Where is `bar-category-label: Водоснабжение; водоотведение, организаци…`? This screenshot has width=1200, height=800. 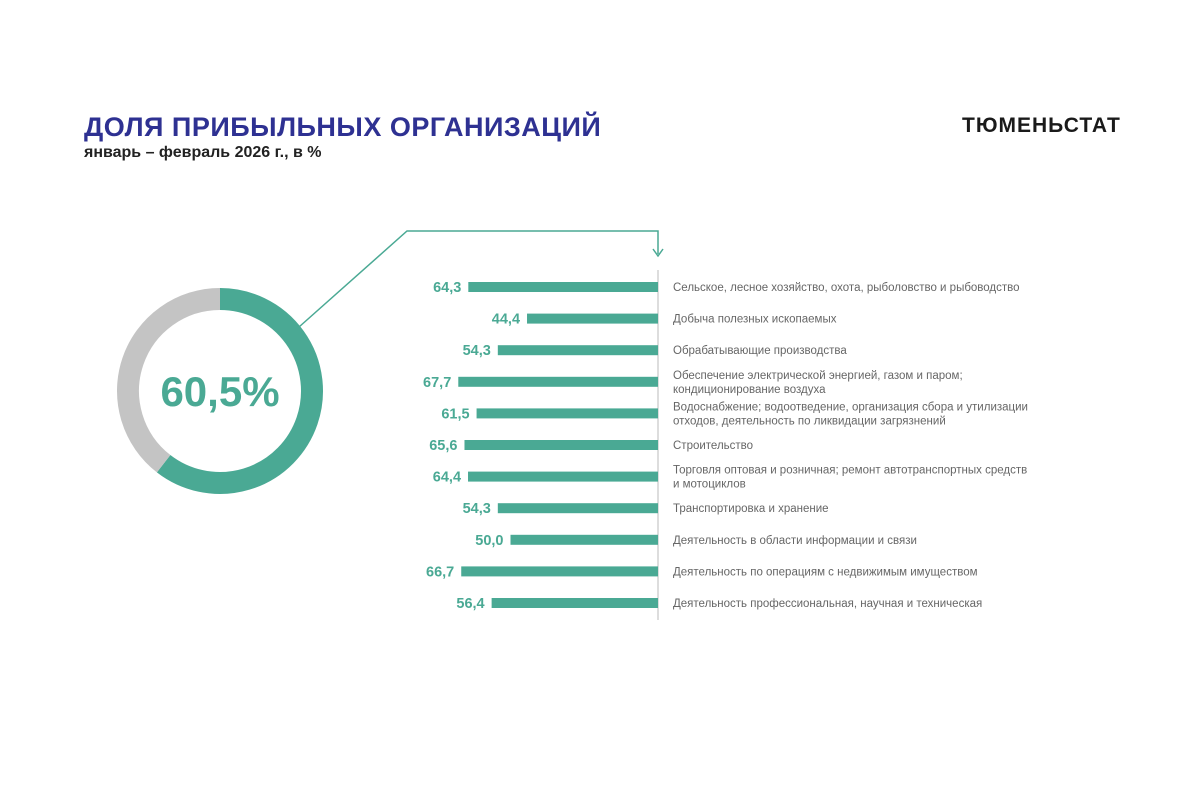
bar-category-label: Водоснабжение; водоотведение, организаци… is located at coordinates (850, 414).